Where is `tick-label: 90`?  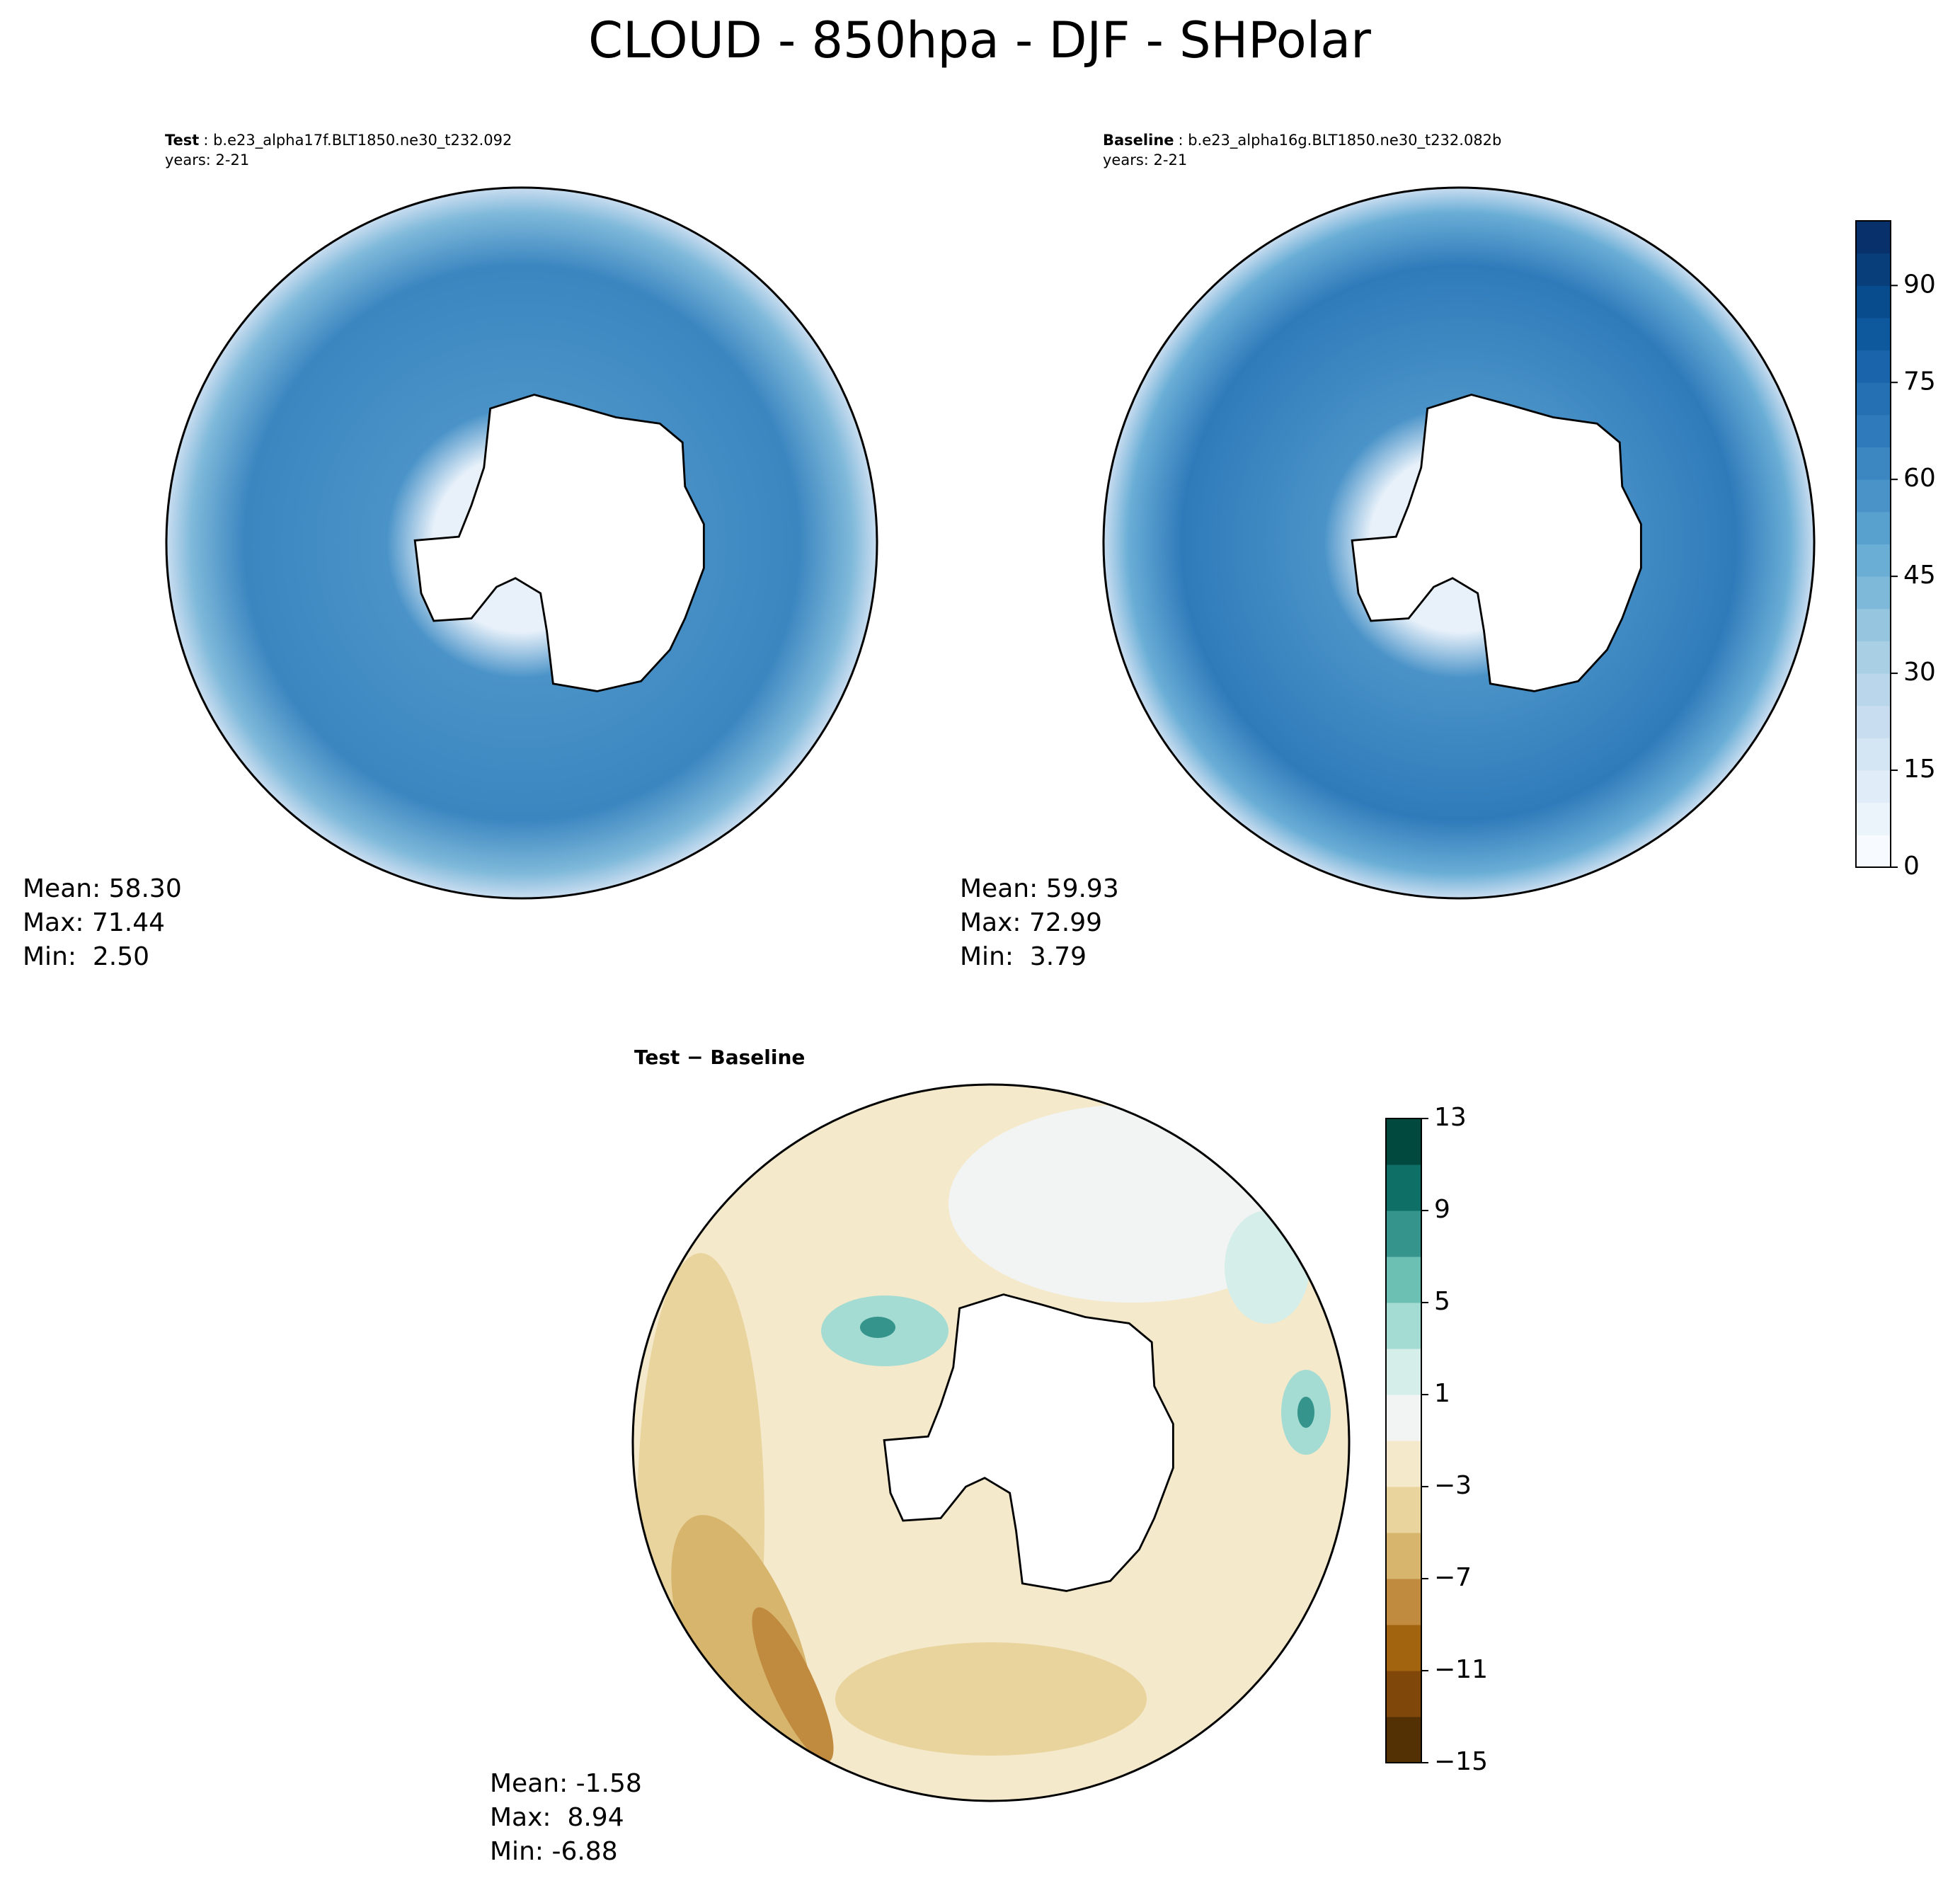 tick-label: 90 is located at coordinates (1919, 284).